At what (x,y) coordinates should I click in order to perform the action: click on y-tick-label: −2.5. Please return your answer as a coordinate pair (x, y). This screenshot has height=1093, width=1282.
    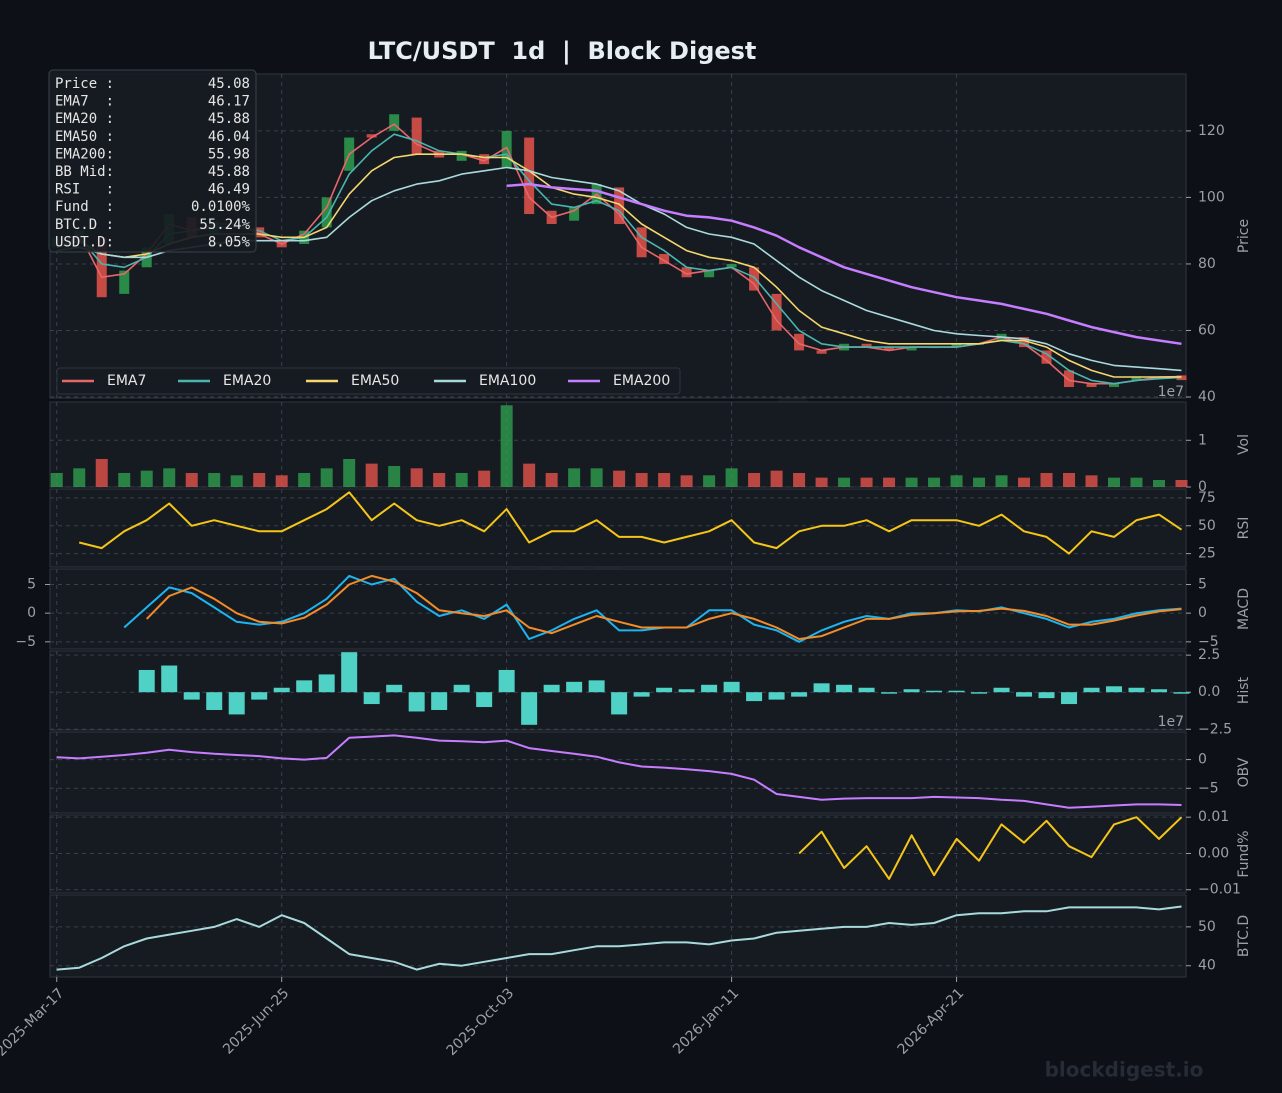
    Looking at the image, I should click on (1215, 729).